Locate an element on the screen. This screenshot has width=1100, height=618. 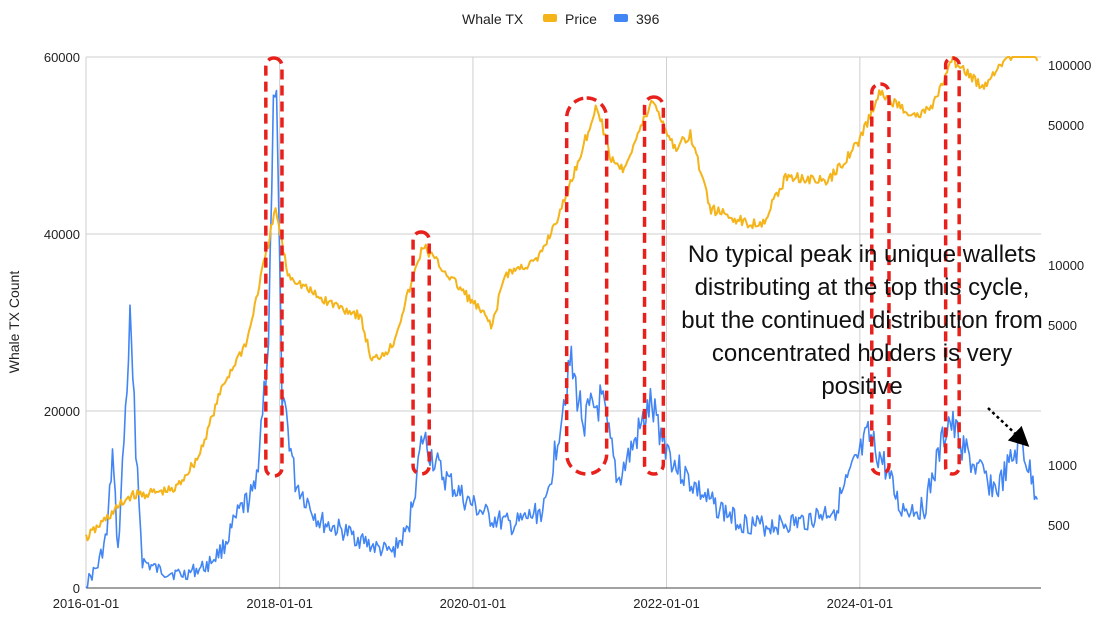
annotation-arrow is located at coordinates (1008, 427).